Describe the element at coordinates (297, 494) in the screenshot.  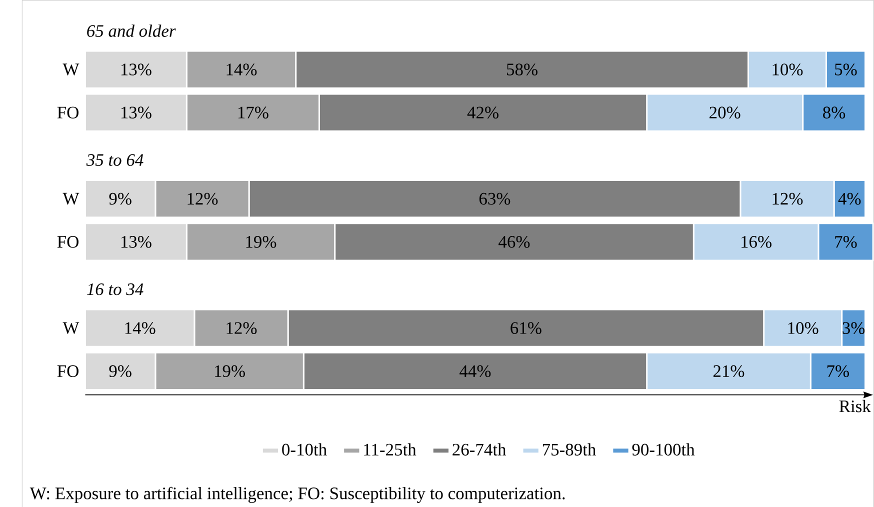
I see `text: W: Exposure to artificial intelligence; FO: Susceptibility to computerization.` at that location.